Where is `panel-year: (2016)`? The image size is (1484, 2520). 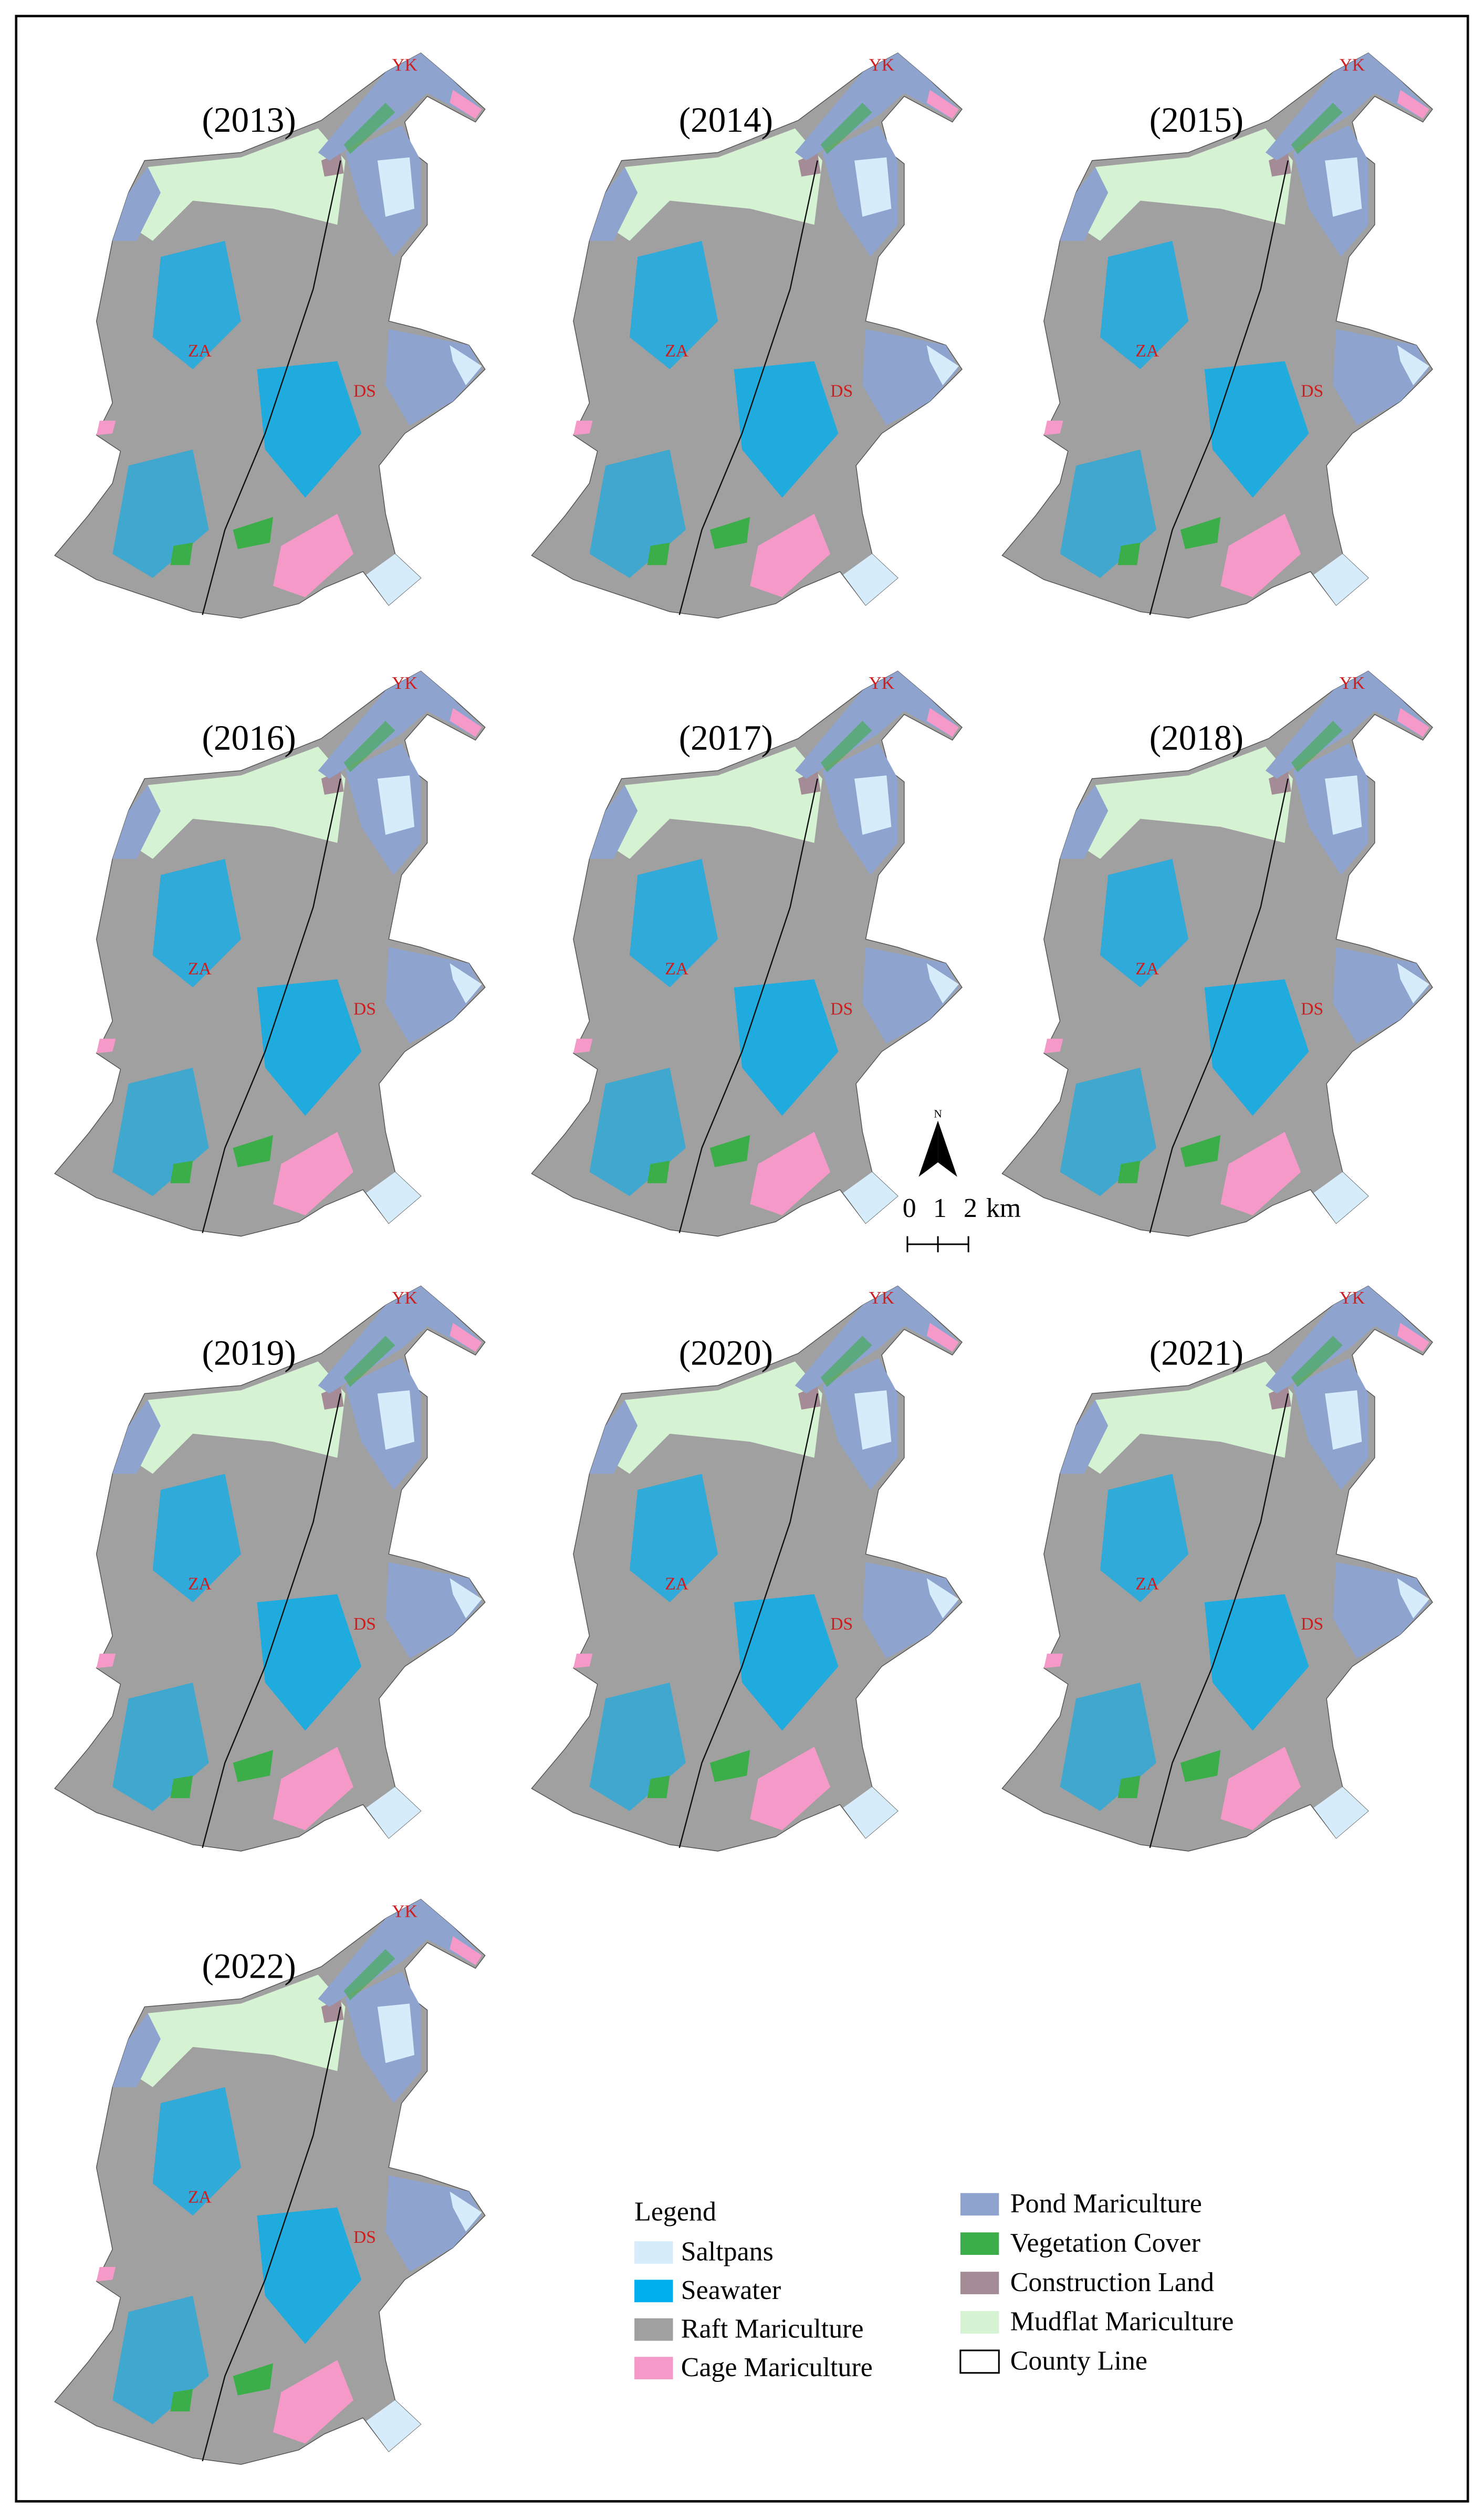
panel-year: (2016) is located at coordinates (249, 738).